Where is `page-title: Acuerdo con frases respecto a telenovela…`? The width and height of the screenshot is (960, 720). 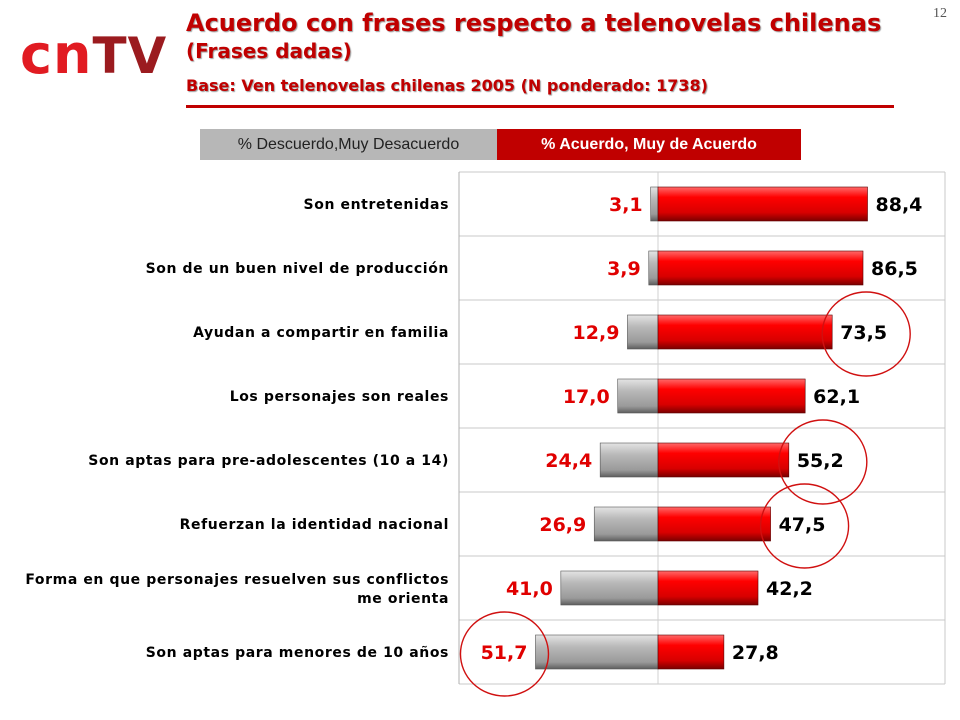
page-title: Acuerdo con frases respecto a telenovela… is located at coordinates (534, 23).